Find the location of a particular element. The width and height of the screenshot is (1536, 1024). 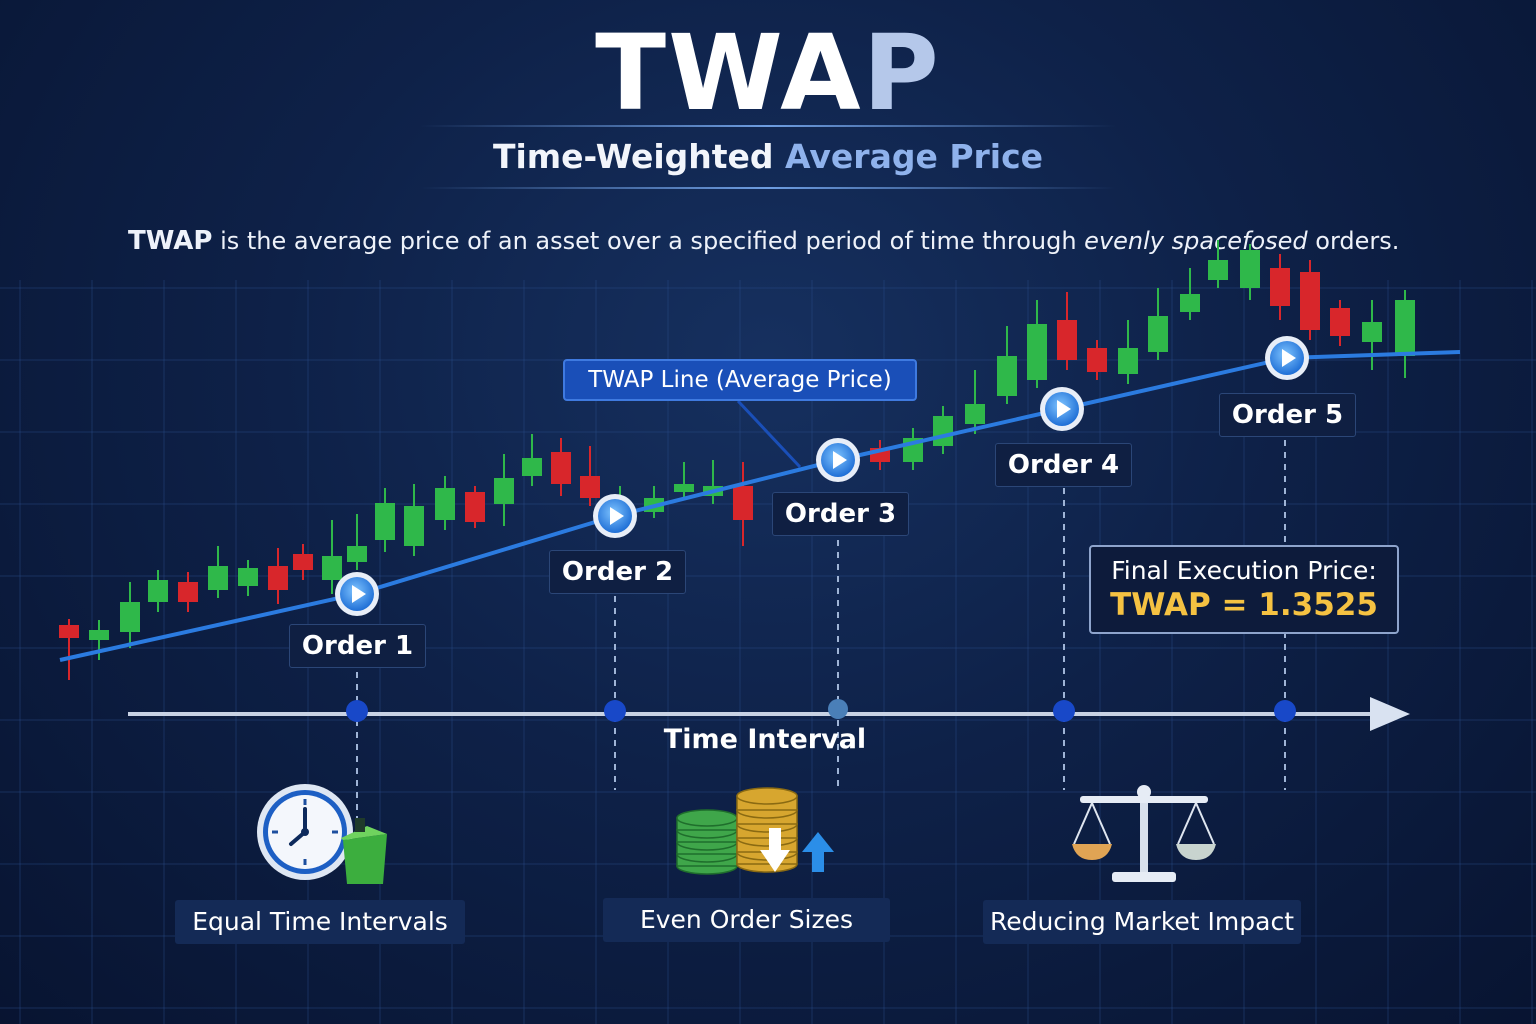

coin-stacks-icon is located at coordinates (755, 831).